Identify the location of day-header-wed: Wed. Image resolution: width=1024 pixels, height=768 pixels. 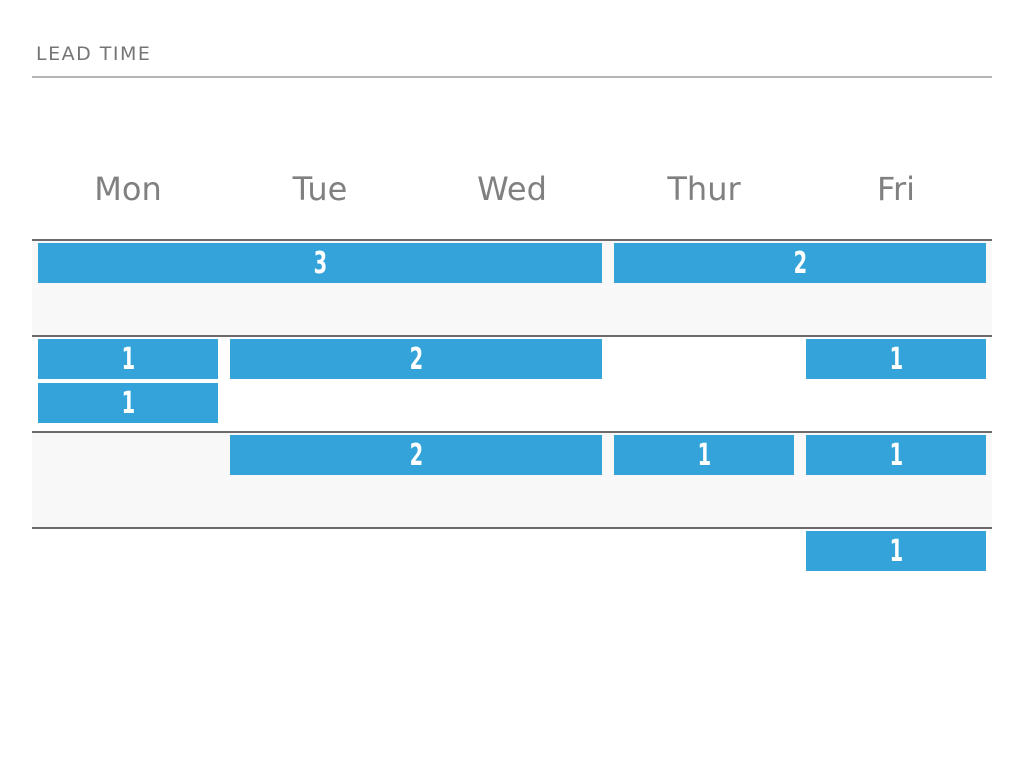
(512, 189).